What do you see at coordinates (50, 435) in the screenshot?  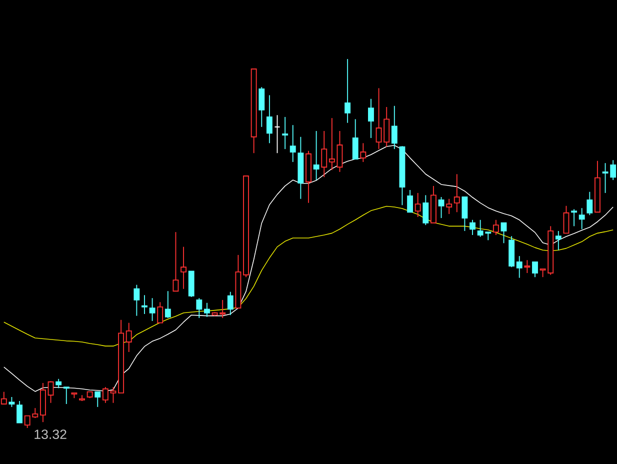 I see `text: 13.32` at bounding box center [50, 435].